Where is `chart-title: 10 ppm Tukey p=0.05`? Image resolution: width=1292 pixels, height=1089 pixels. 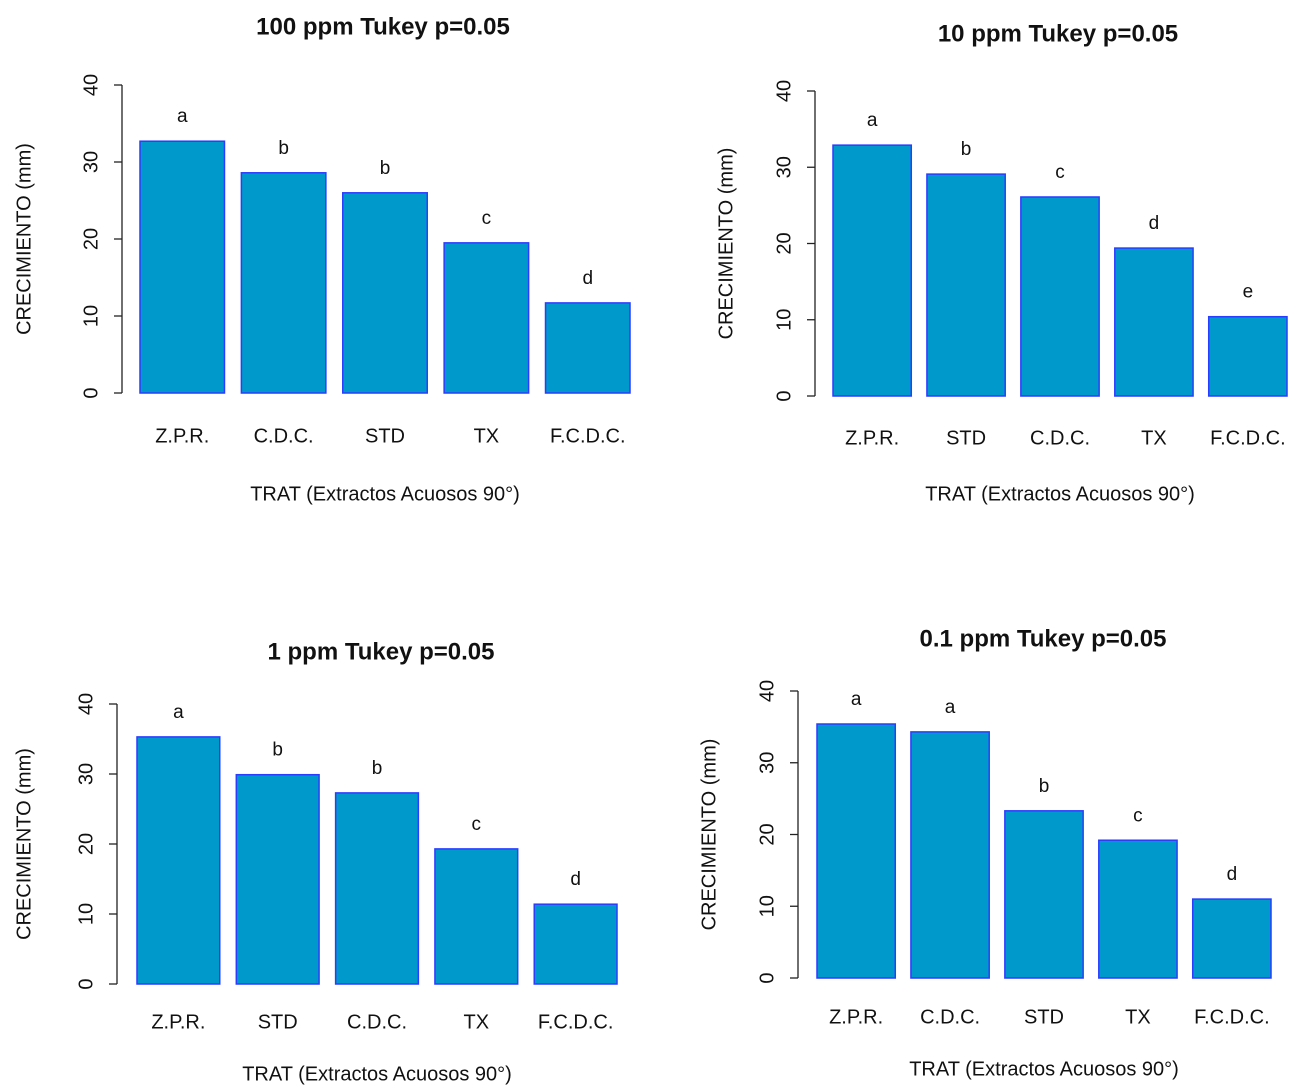
chart-title: 10 ppm Tukey p=0.05 is located at coordinates (1058, 33).